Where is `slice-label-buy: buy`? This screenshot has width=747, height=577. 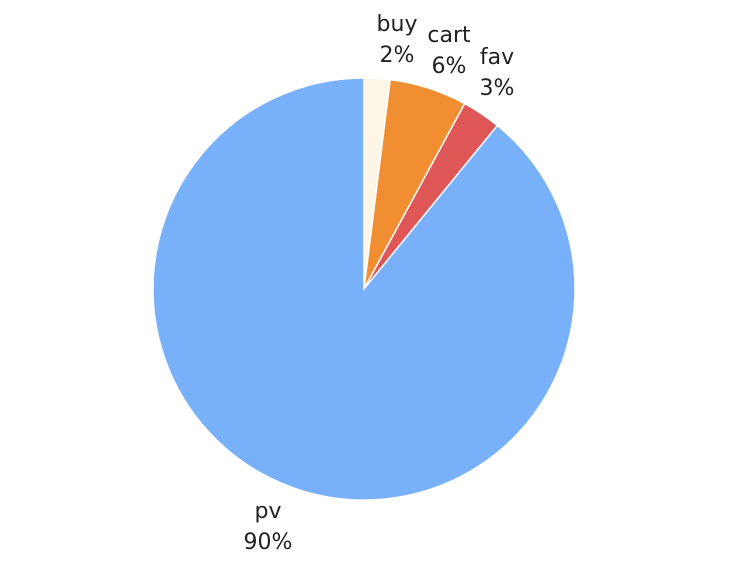 slice-label-buy: buy is located at coordinates (397, 24).